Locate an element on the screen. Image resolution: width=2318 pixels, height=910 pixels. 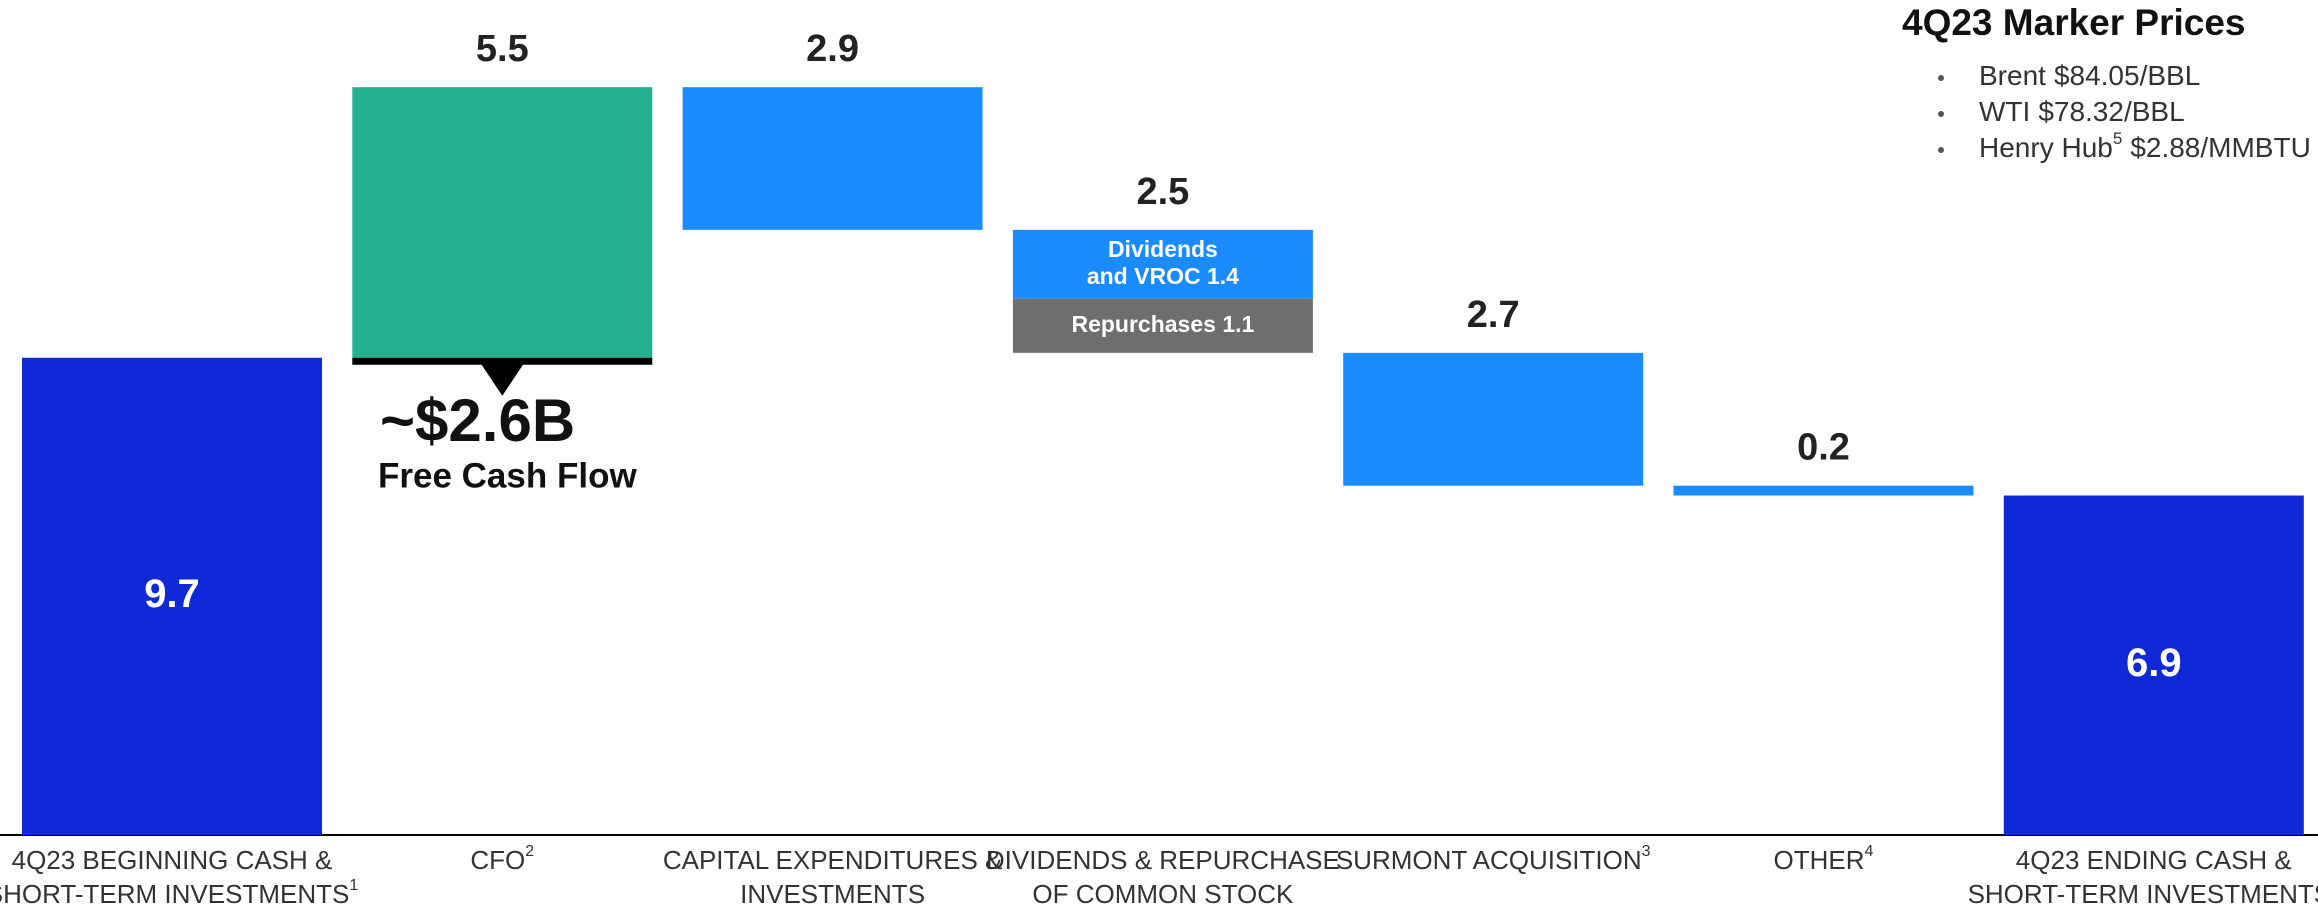
marker-item: Henry Hub5 $2.88/MMBTU is located at coordinates (2145, 146).